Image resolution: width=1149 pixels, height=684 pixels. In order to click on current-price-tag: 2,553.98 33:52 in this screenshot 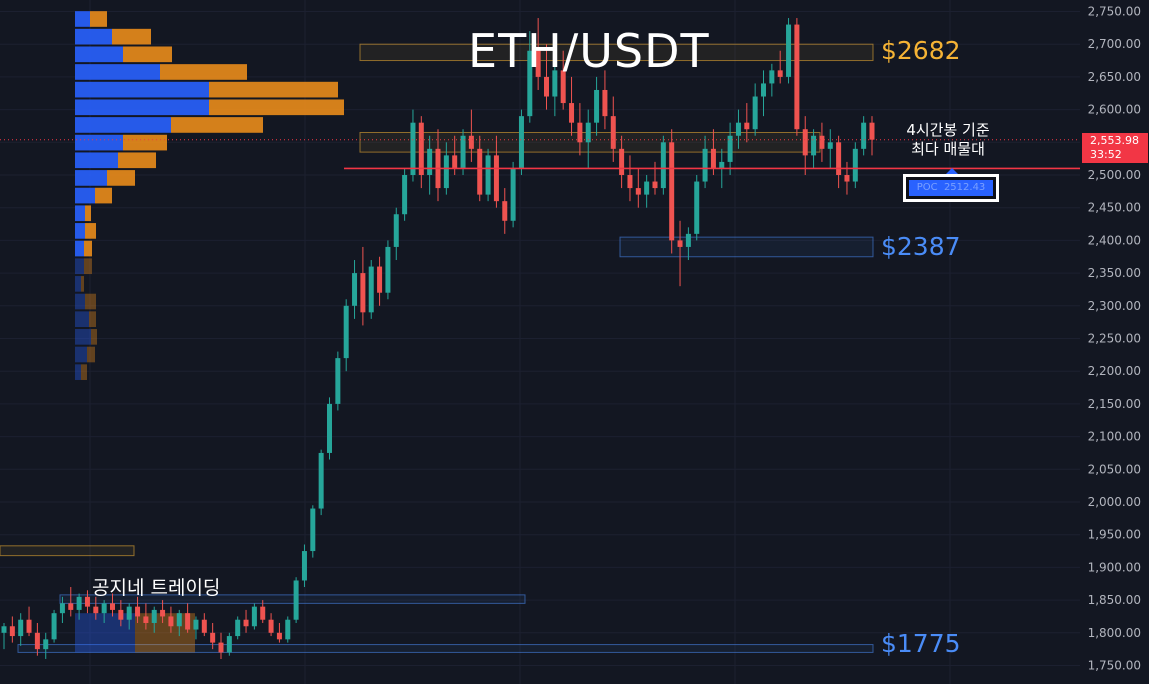, I will do `click(1115, 148)`.